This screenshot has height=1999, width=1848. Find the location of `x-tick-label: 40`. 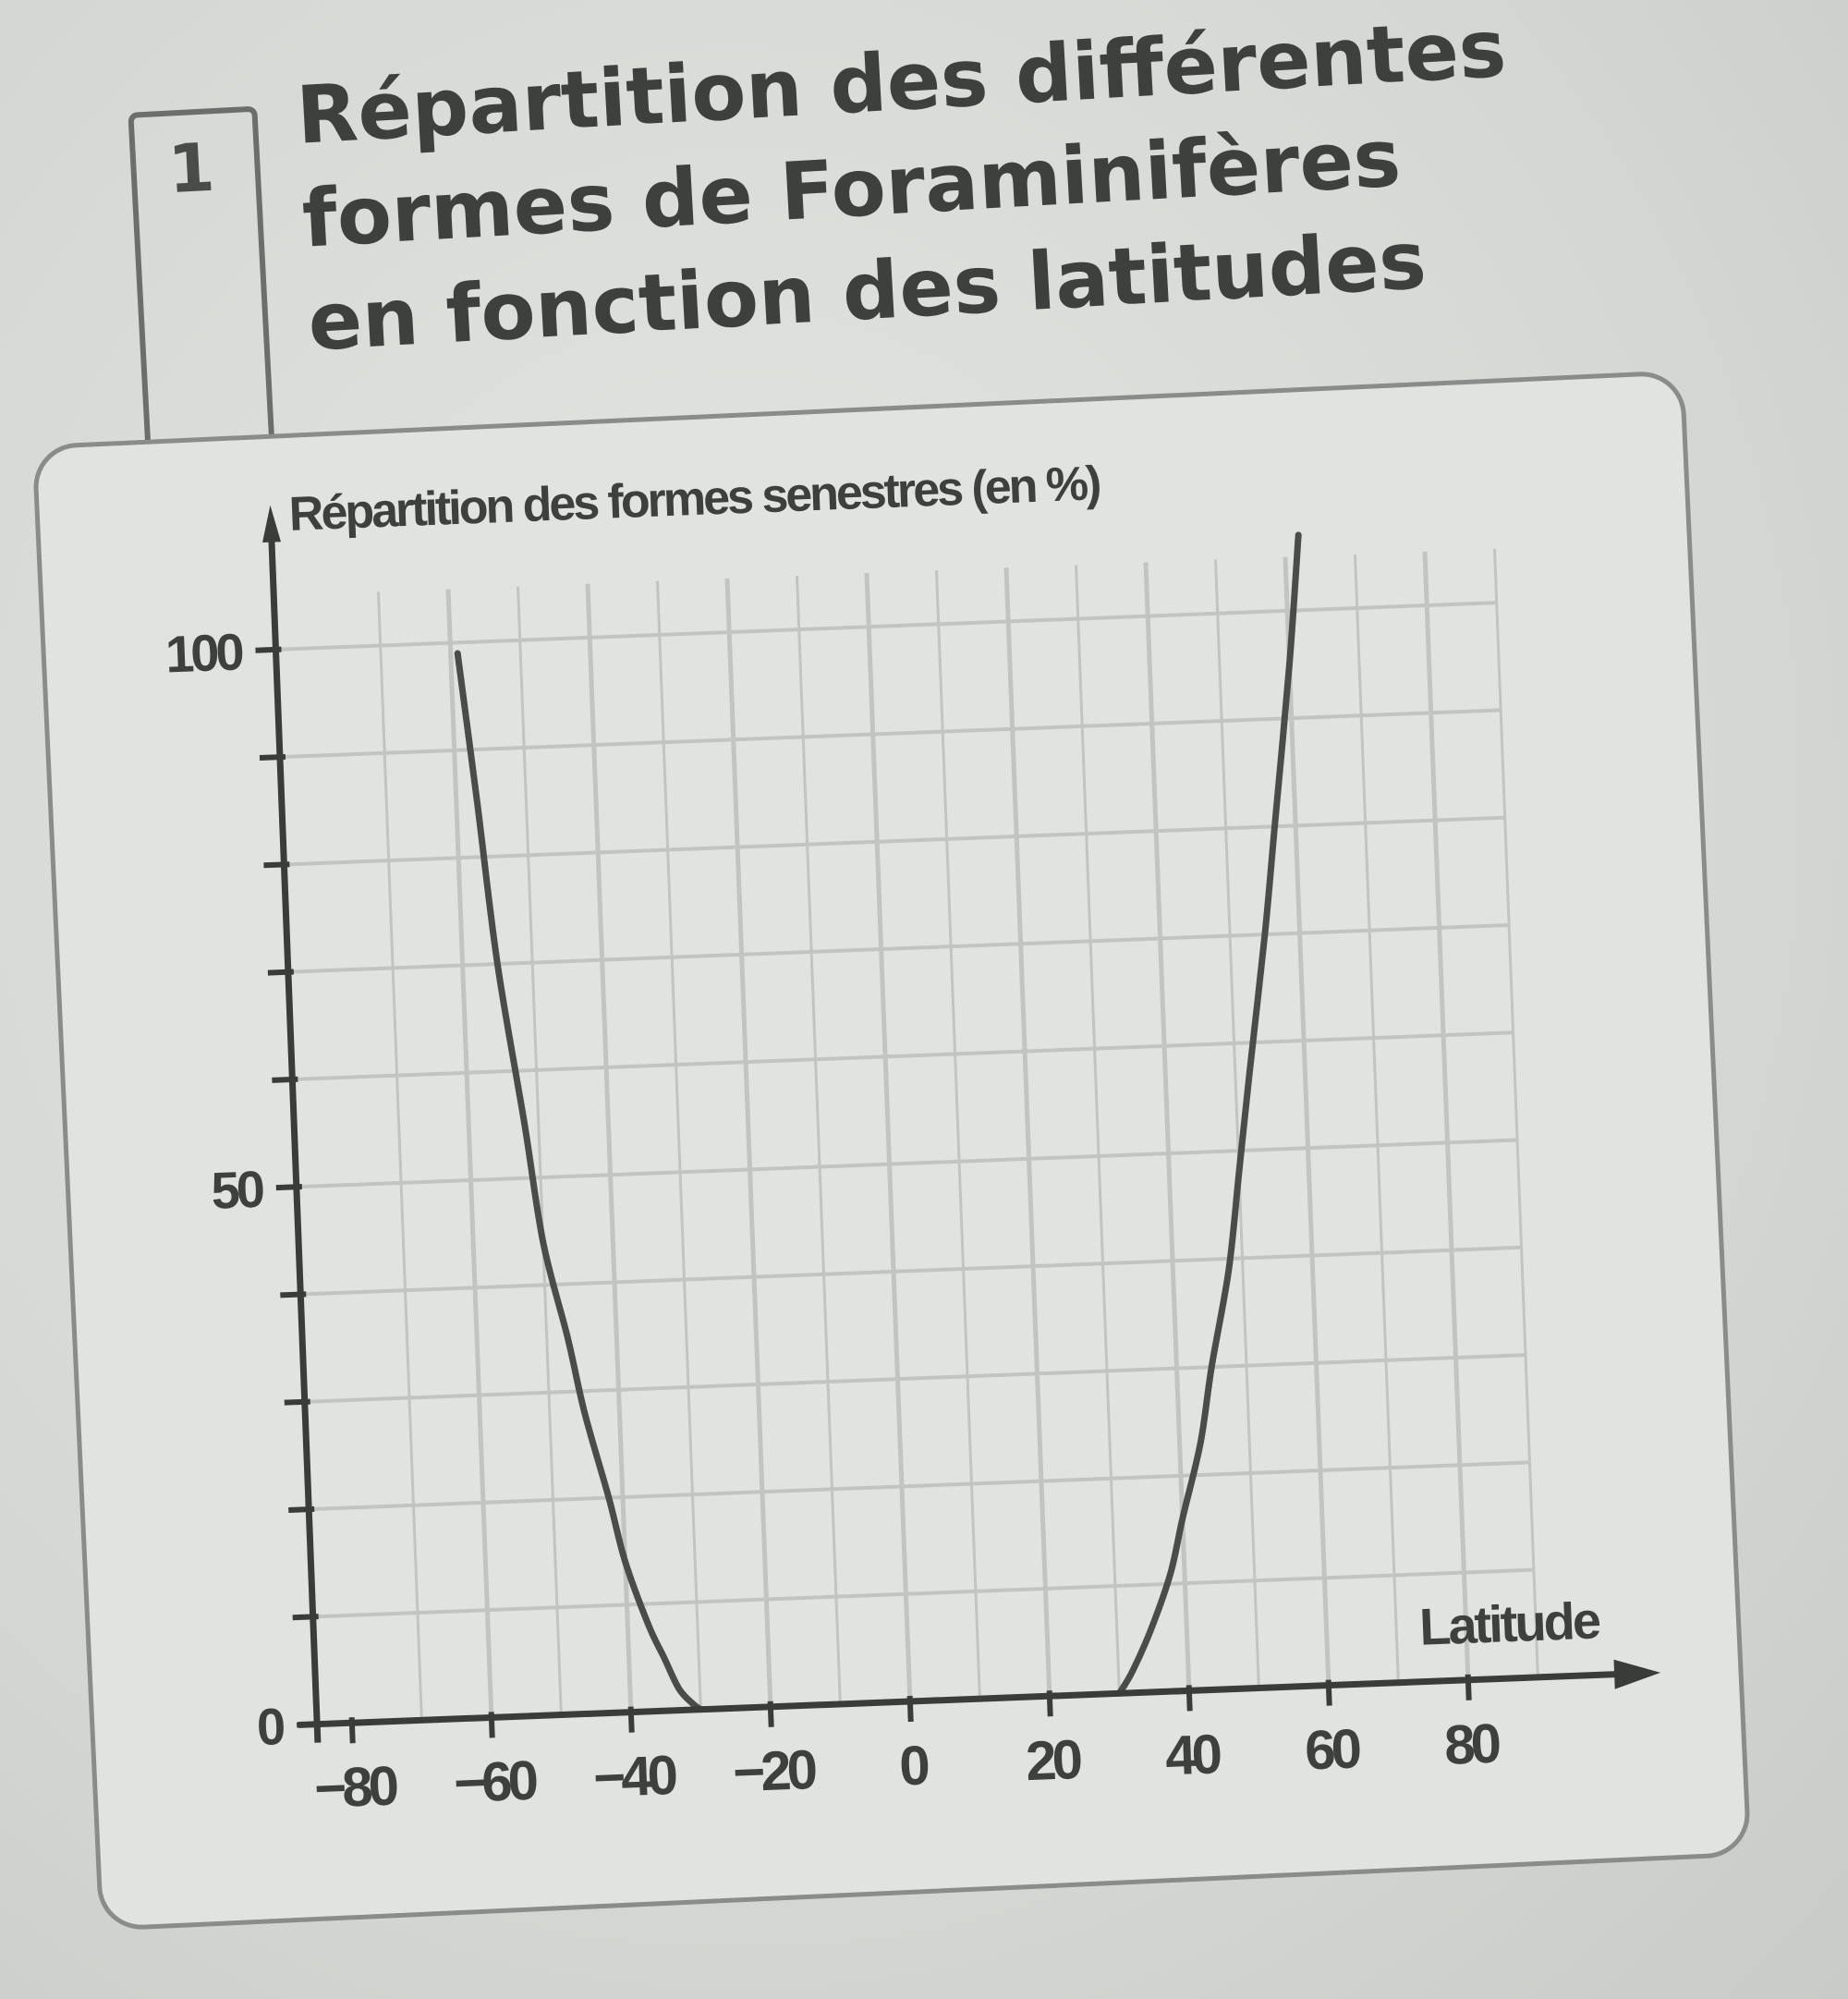

x-tick-label: 40 is located at coordinates (1193, 1754).